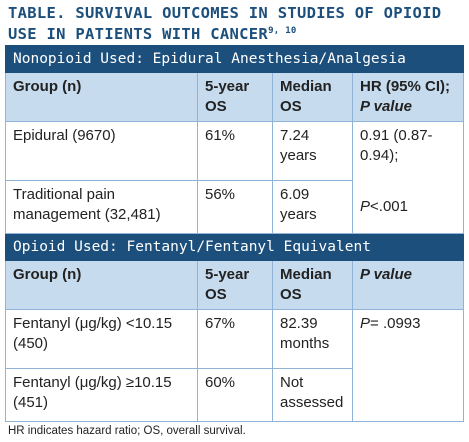 The image size is (469, 442). What do you see at coordinates (312, 395) in the screenshot?
I see `cell: Not assessed` at bounding box center [312, 395].